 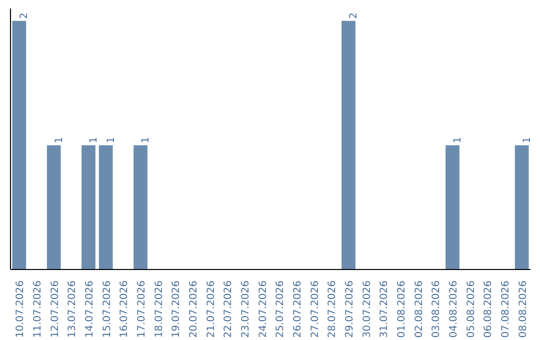 What do you see at coordinates (384, 309) in the screenshot?
I see `x-tick-label: 31.07.2026` at bounding box center [384, 309].